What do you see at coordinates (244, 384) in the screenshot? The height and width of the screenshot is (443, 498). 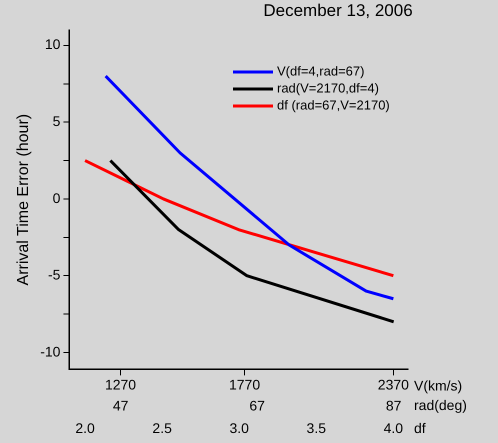 I see `x-tick-label: 1770` at bounding box center [244, 384].